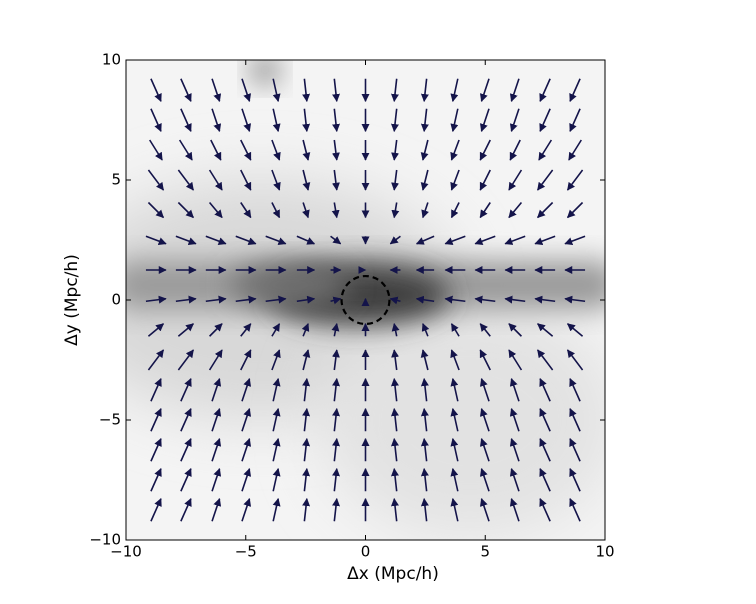 This screenshot has width=756, height=604. Describe the element at coordinates (72, 300) in the screenshot. I see `y-axis-label: Δy (Mpc/h)` at that location.